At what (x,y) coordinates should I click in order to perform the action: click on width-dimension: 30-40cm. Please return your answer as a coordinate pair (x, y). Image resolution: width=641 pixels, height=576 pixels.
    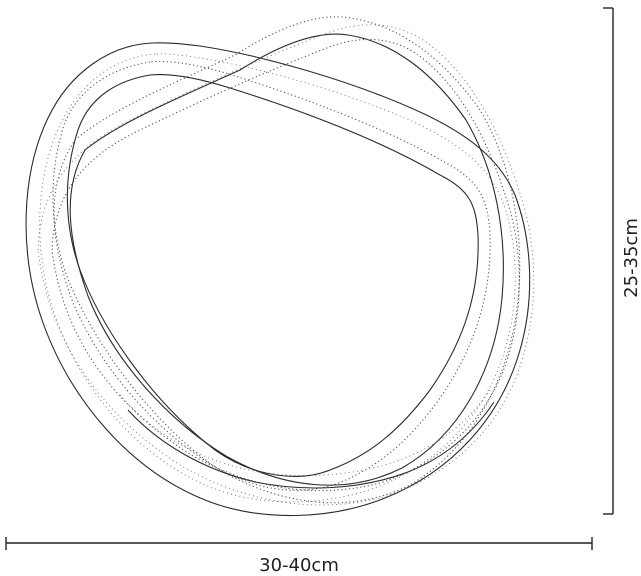
    Looking at the image, I should click on (299, 556).